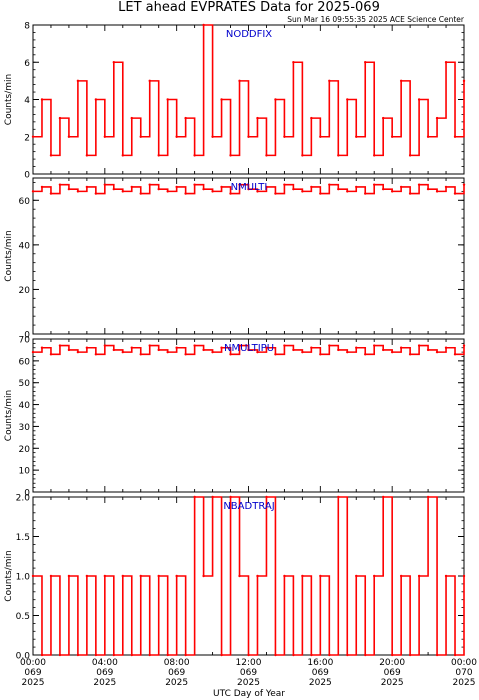  Describe the element at coordinates (33, 663) in the screenshot. I see `x-tick-time: 00:00` at that location.